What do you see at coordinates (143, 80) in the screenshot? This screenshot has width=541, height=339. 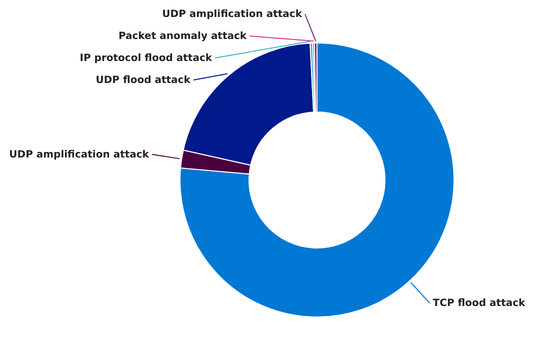 I see `slice-label: UDP flood attack` at bounding box center [143, 80].